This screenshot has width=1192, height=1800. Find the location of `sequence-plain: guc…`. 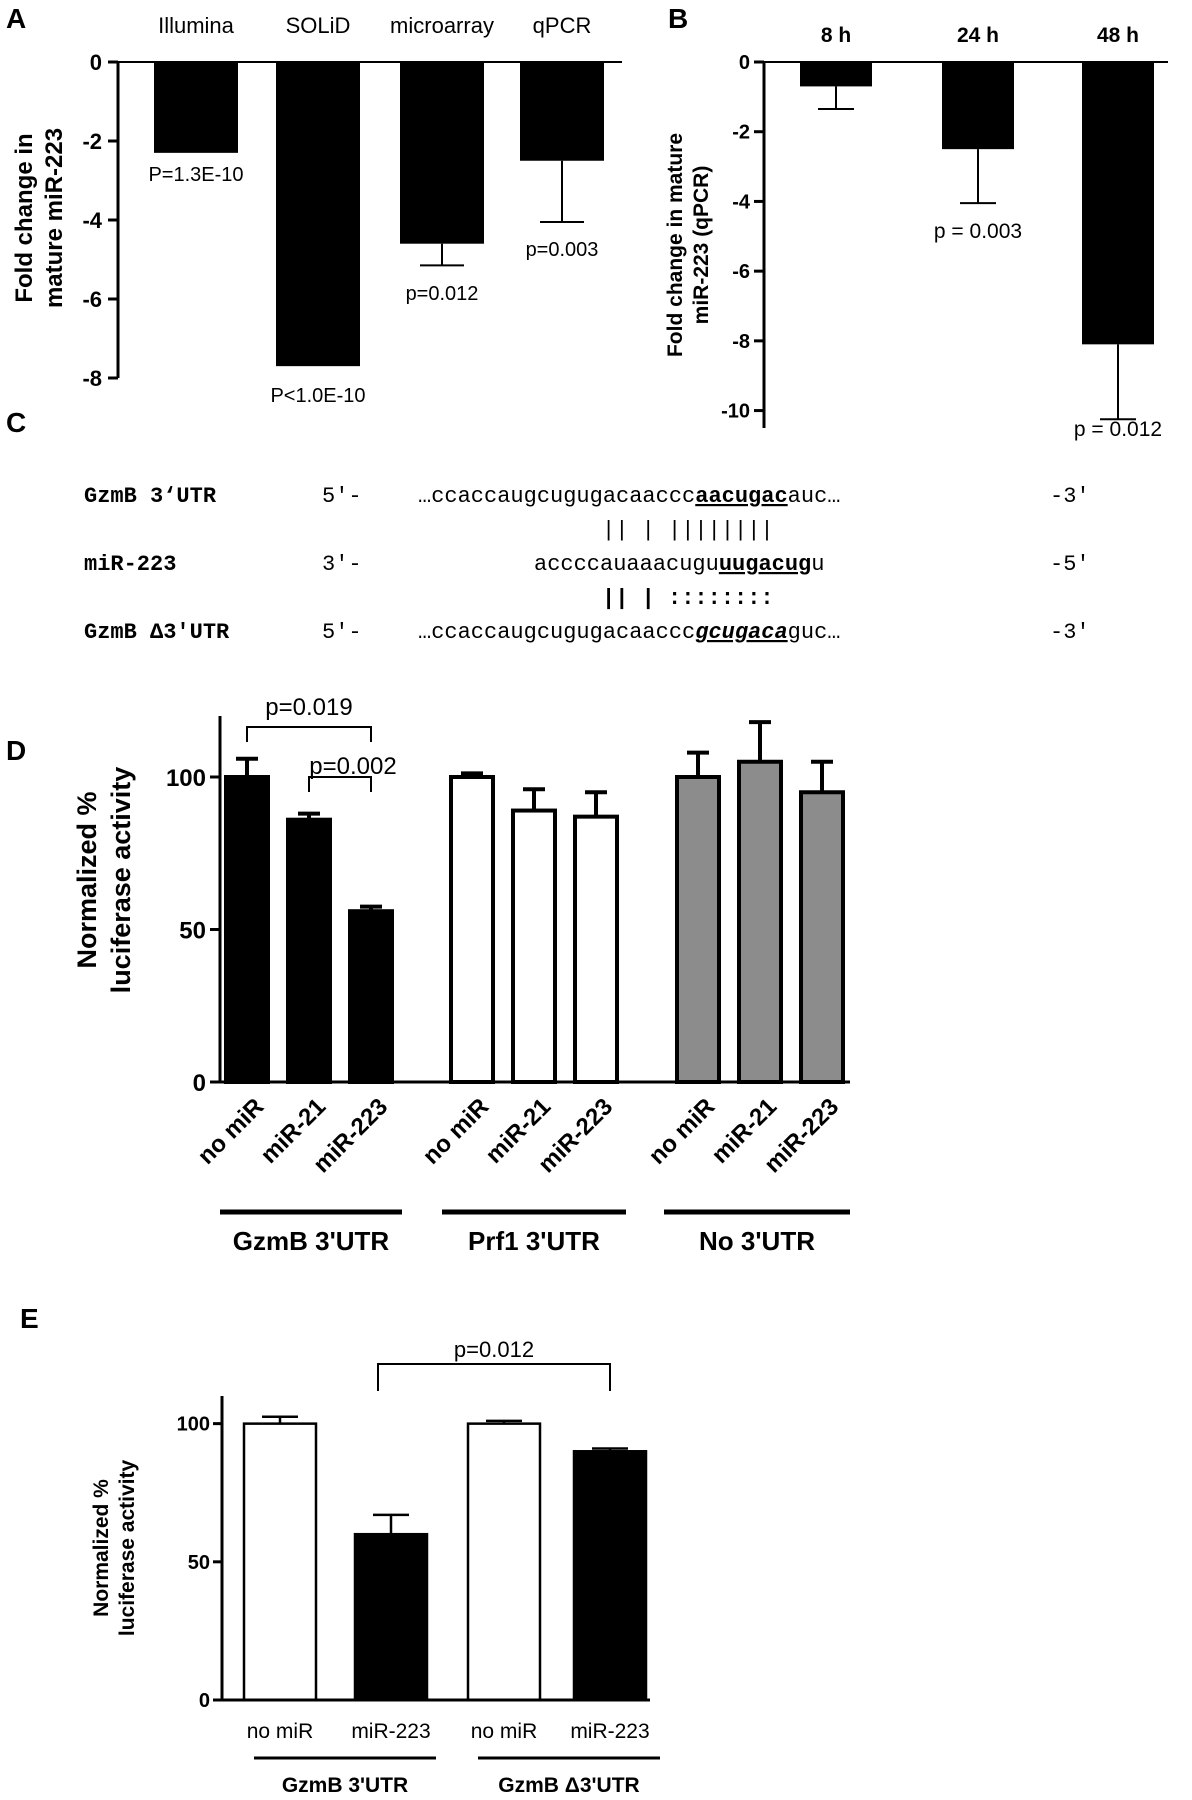

sequence-plain: guc… is located at coordinates (814, 632).